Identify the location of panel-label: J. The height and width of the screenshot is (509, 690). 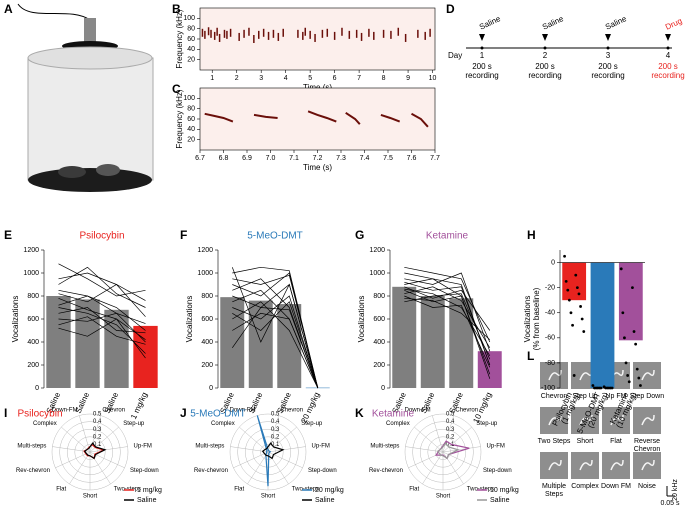
(183, 413).